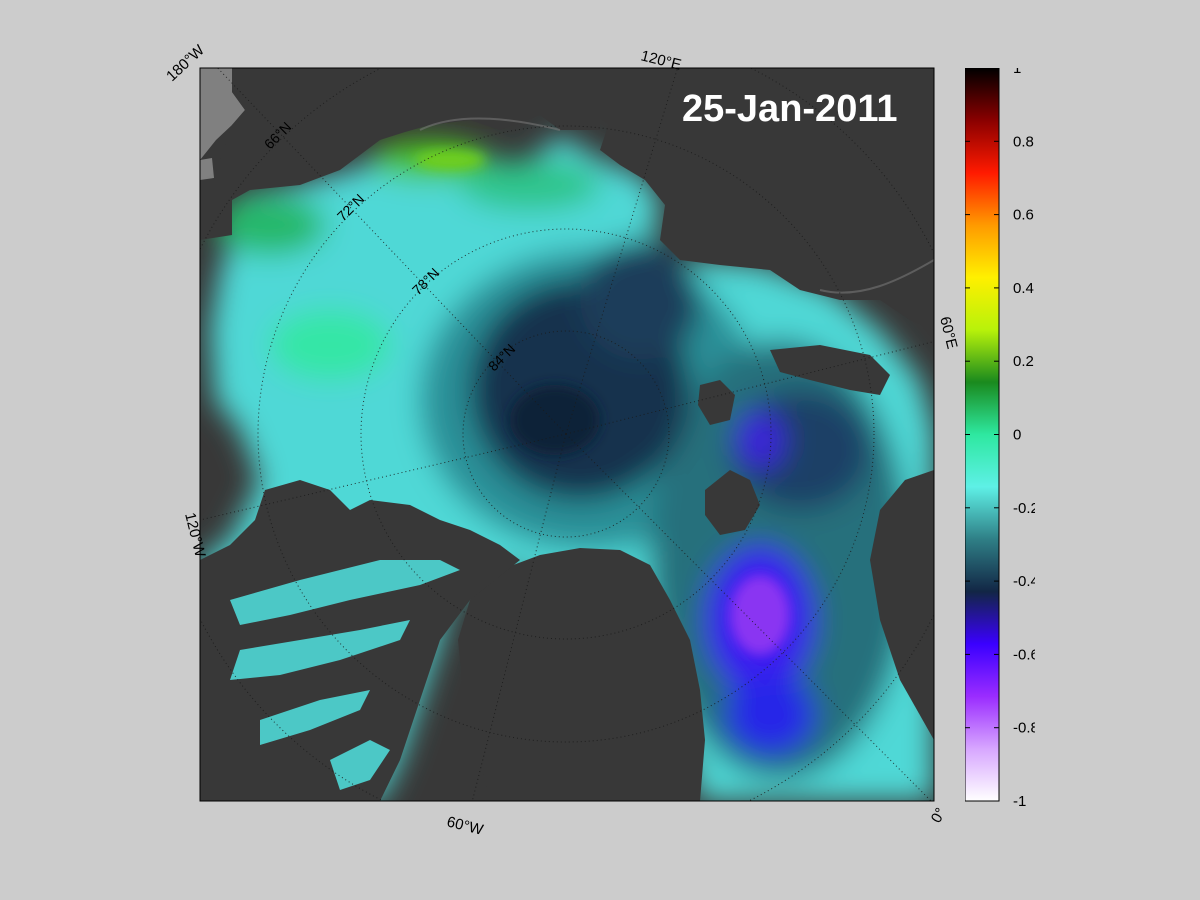 This screenshot has height=900, width=1200. What do you see at coordinates (400, 154) in the screenshot?
I see `alaska-landmass` at bounding box center [400, 154].